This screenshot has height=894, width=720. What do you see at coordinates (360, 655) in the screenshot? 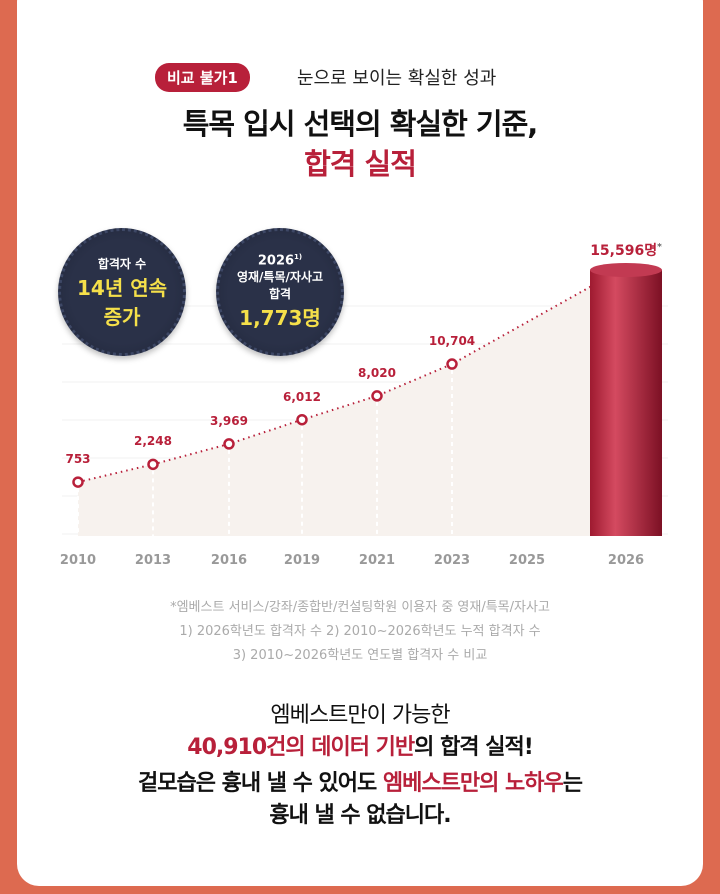
I see `footnote: 3) 2010~2026학년도 연도별 합격자 수 비교` at bounding box center [360, 655].